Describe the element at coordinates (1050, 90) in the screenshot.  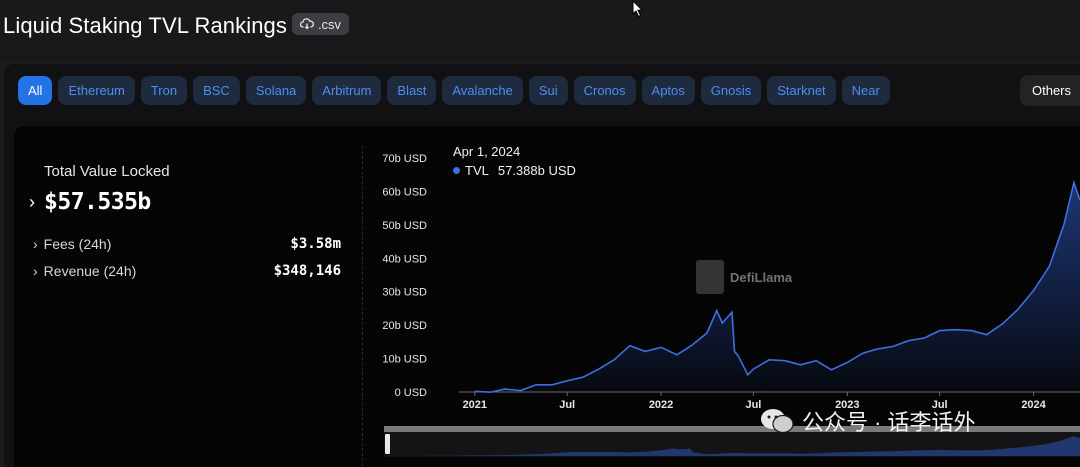
I see `others-dropdown: Others` at that location.